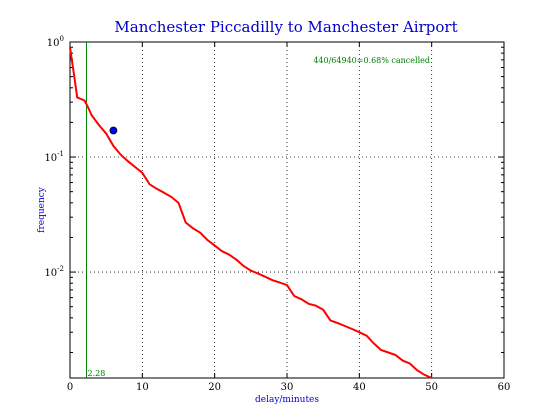 Image resolution: width=560 pixels, height=420 pixels. What do you see at coordinates (96, 373) in the screenshot?
I see `mean-delay-label: 2.28` at bounding box center [96, 373].